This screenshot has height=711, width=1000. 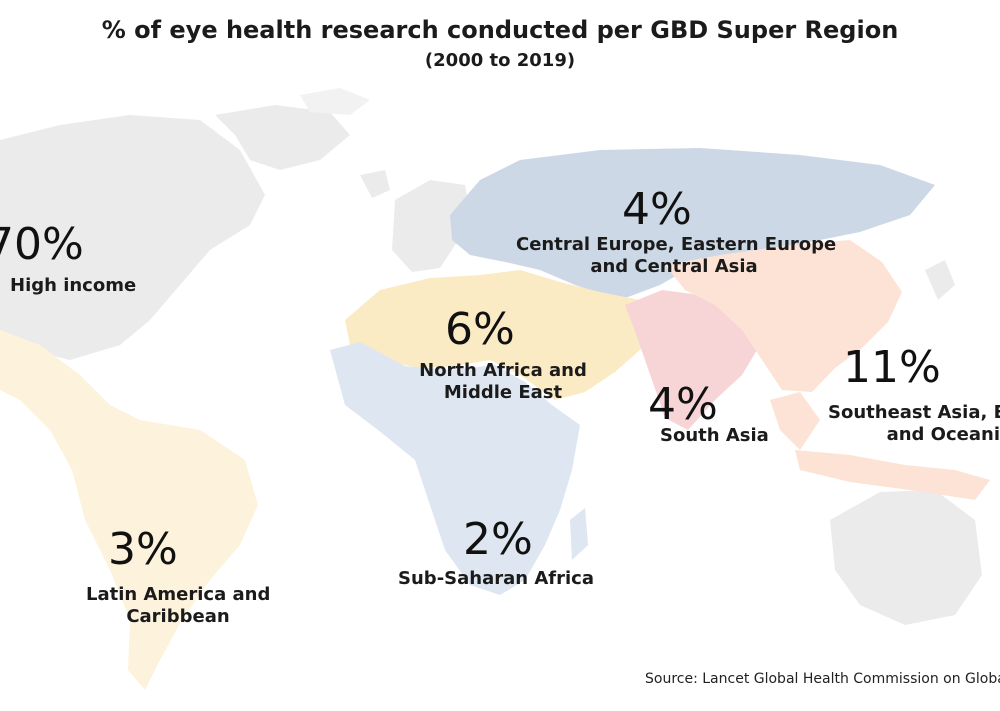 What do you see at coordinates (714, 435) in the screenshot?
I see `south-asia-label: South Asia` at bounding box center [714, 435].